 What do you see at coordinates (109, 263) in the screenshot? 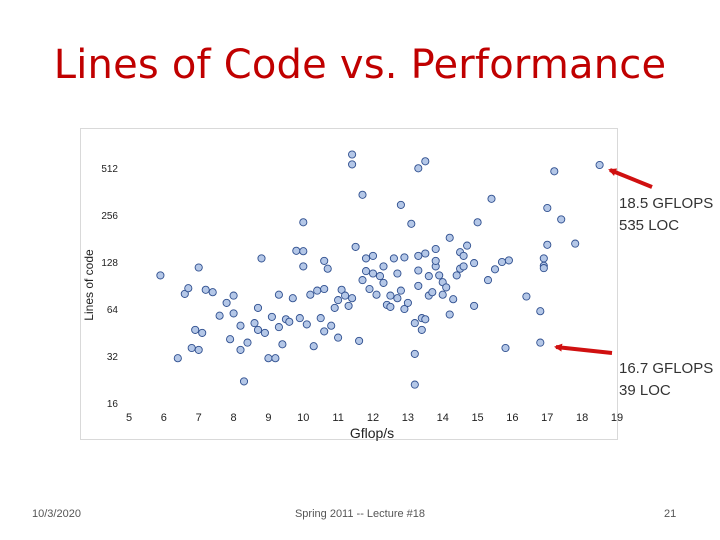
I see `y-tick-label: 128` at bounding box center [109, 263].